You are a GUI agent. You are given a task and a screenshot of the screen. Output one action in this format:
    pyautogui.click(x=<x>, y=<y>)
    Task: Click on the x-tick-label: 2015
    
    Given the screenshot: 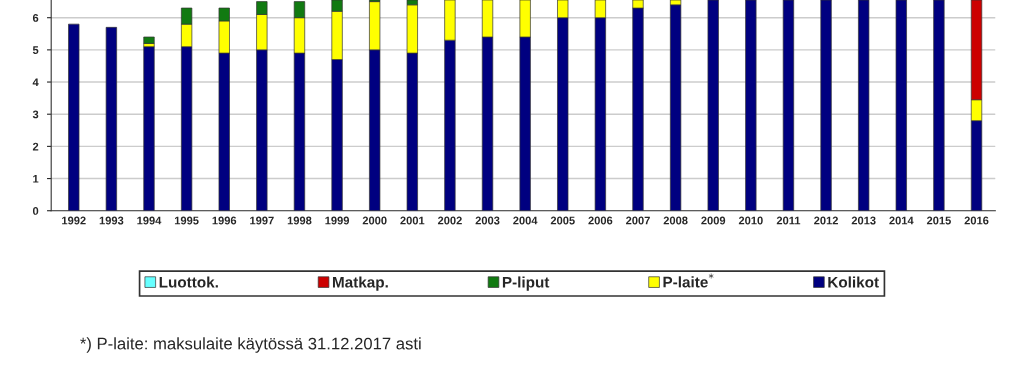 What is the action you would take?
    pyautogui.click(x=938, y=220)
    